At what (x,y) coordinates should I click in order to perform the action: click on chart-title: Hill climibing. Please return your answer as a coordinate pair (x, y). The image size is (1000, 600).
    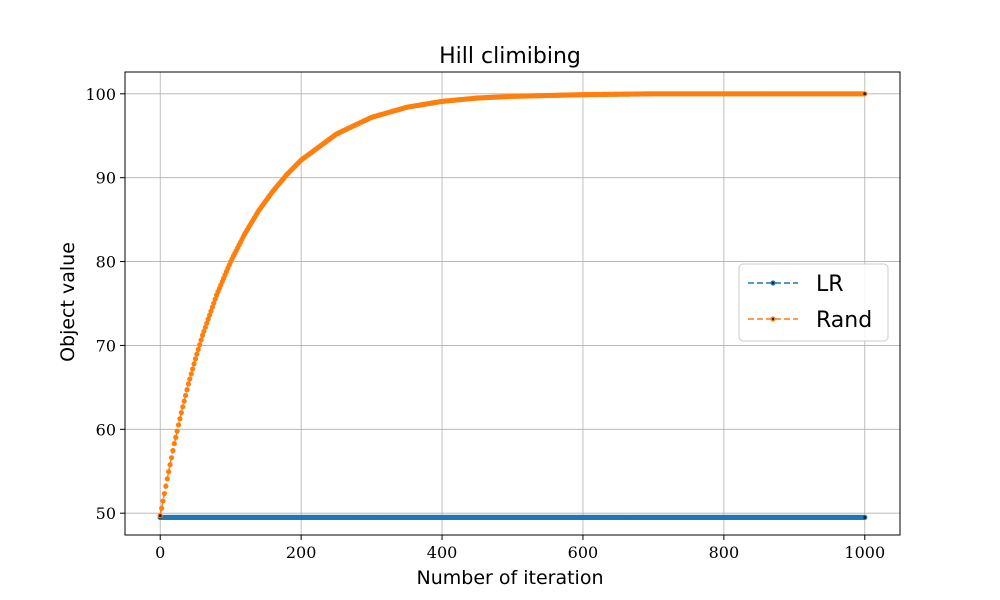
    Looking at the image, I should click on (510, 56).